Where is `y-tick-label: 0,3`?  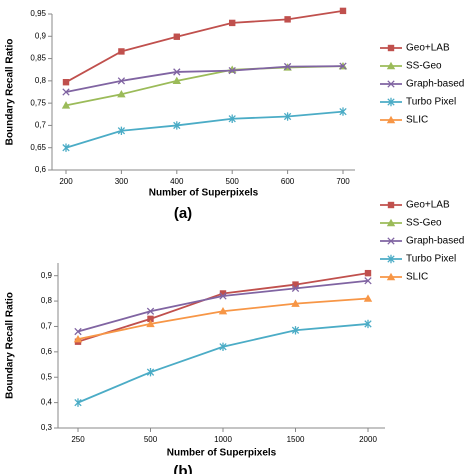 y-tick-label: 0,3 is located at coordinates (47, 427).